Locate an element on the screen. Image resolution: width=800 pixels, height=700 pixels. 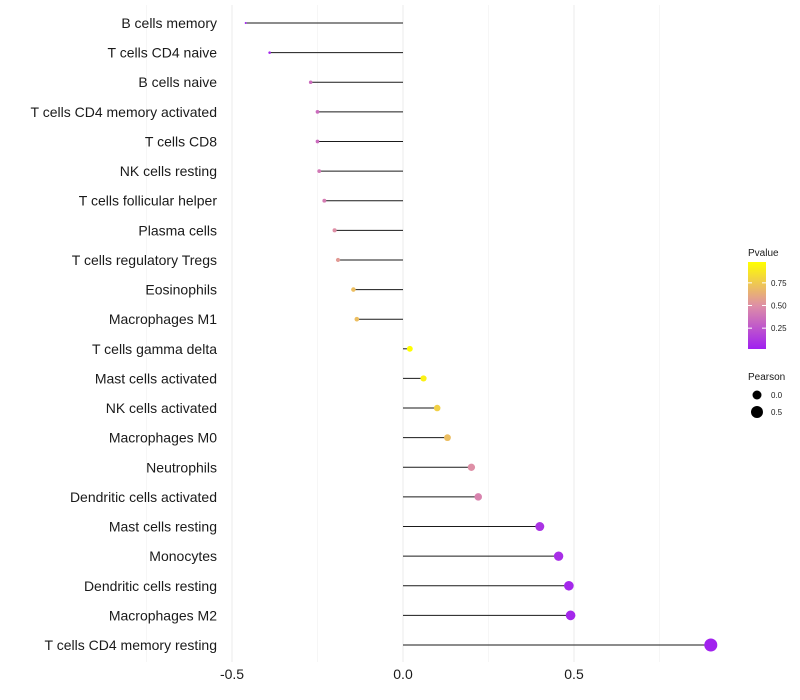
color-tick-label: 0.75 is located at coordinates (779, 283).